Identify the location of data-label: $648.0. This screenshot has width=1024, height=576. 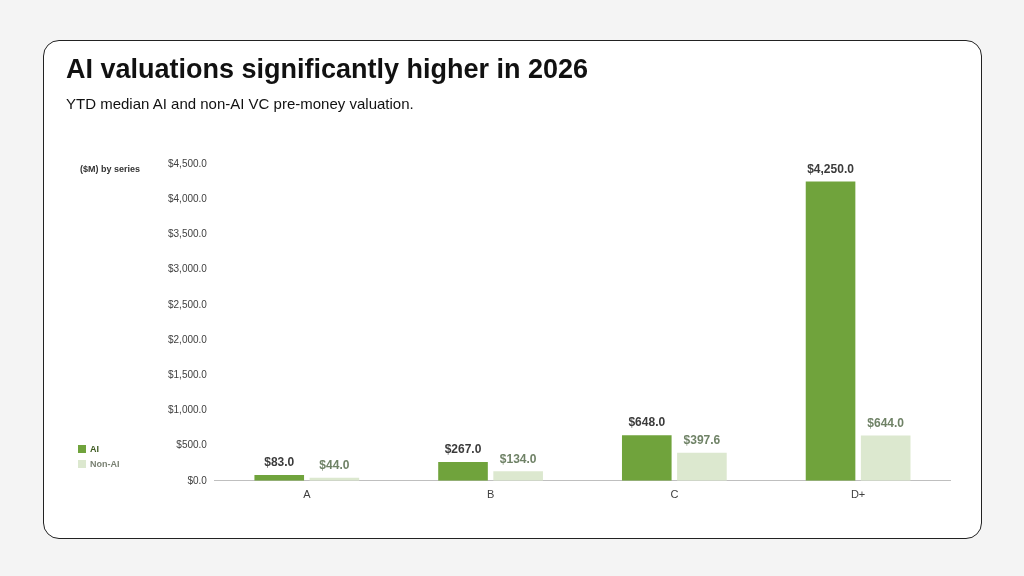
(647, 422).